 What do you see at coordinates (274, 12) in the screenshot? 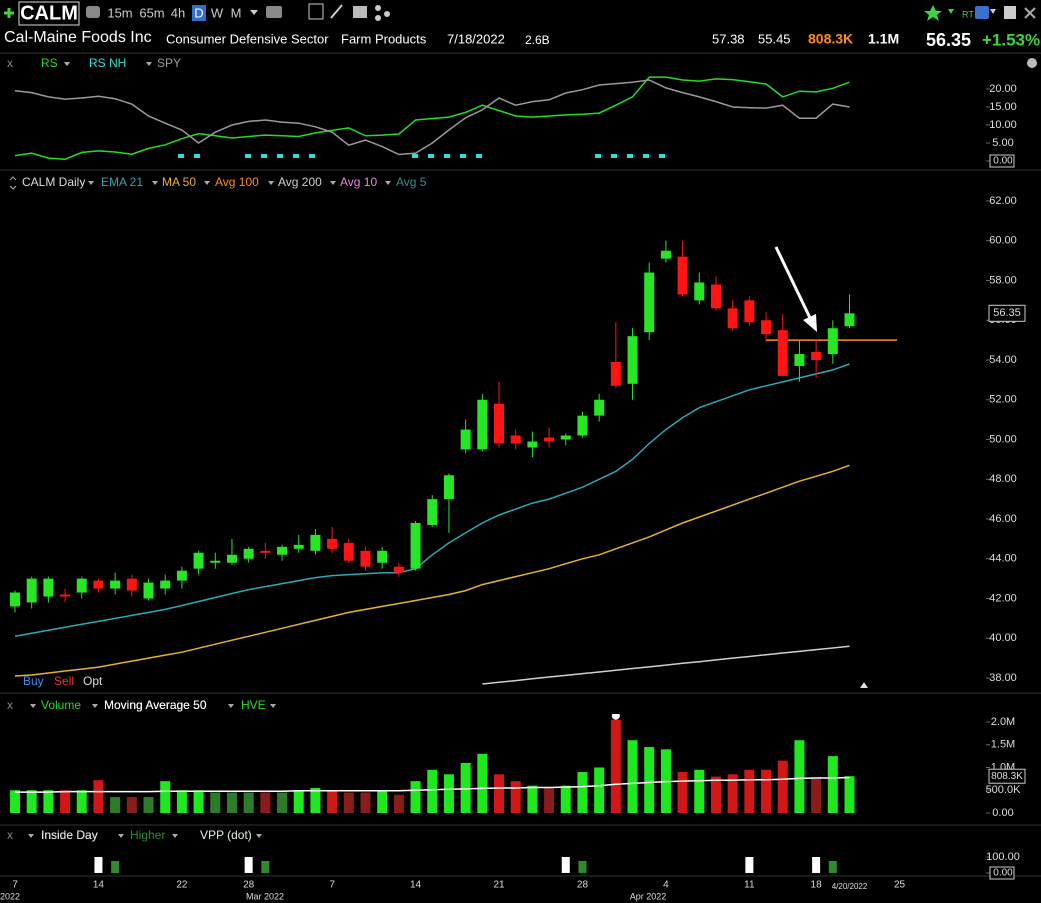
I see `chart-type-icon` at bounding box center [274, 12].